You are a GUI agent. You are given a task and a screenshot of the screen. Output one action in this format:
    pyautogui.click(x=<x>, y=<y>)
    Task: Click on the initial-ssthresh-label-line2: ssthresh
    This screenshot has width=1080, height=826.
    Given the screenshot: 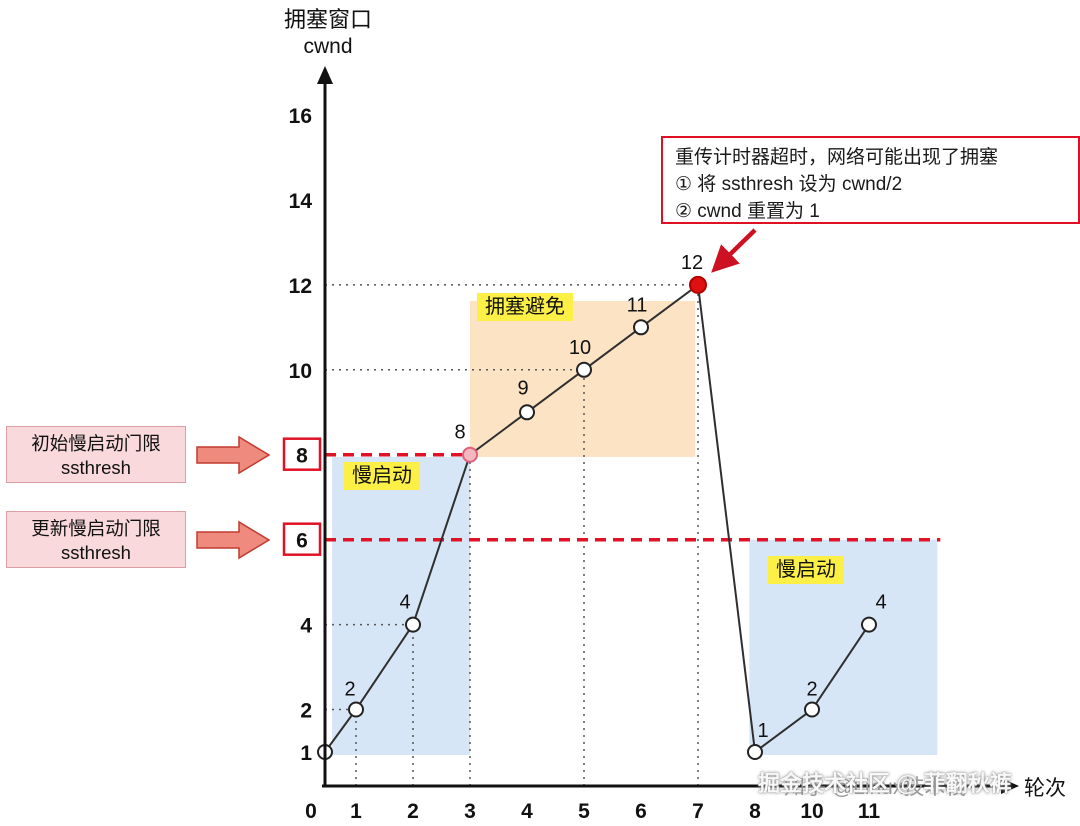 What is the action you would take?
    pyautogui.click(x=96, y=468)
    